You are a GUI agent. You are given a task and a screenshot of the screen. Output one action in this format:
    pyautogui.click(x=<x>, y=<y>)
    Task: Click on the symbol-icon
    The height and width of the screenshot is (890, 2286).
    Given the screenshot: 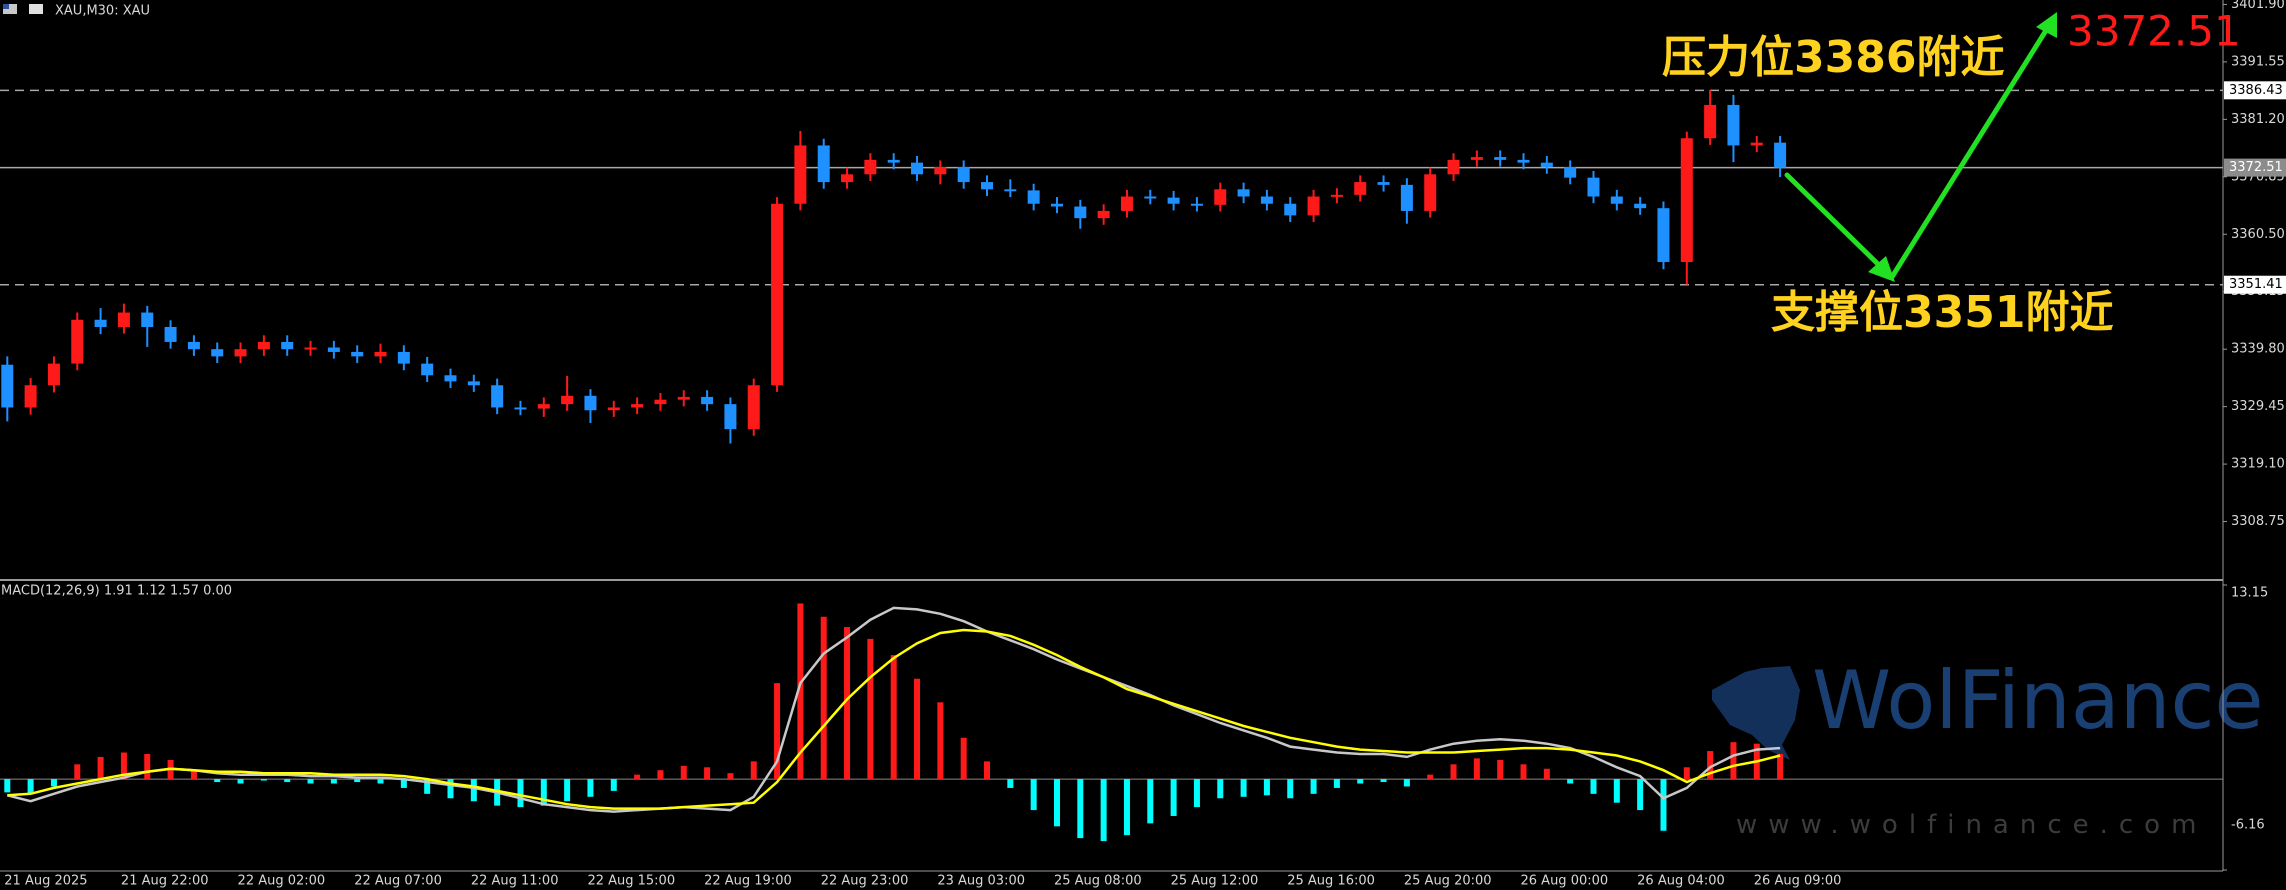 What is the action you would take?
    pyautogui.click(x=36, y=9)
    